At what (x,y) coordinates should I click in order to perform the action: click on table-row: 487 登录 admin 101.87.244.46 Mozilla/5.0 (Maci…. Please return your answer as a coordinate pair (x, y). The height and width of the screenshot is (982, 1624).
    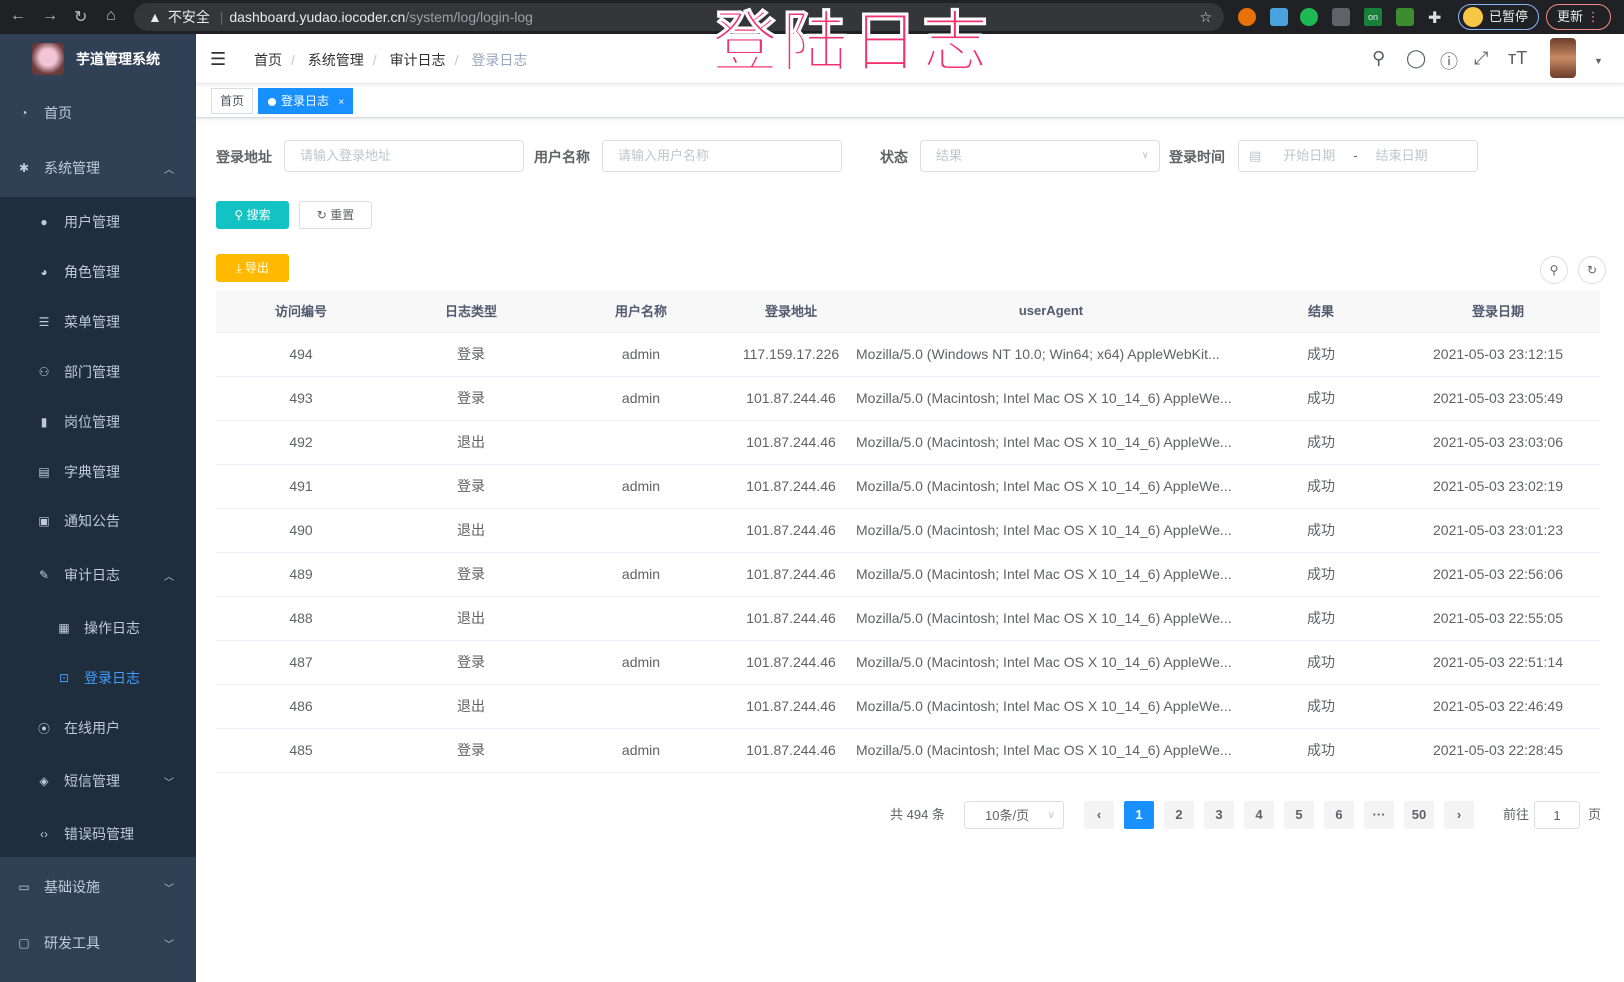
    Looking at the image, I should click on (908, 662).